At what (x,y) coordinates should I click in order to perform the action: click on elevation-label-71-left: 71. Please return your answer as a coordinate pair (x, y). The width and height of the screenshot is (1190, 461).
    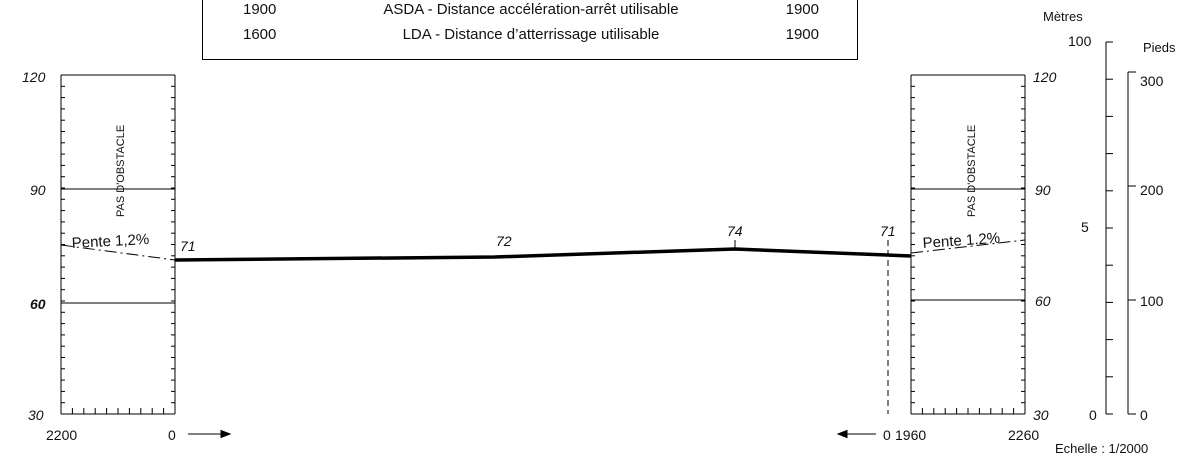
    Looking at the image, I should click on (188, 246).